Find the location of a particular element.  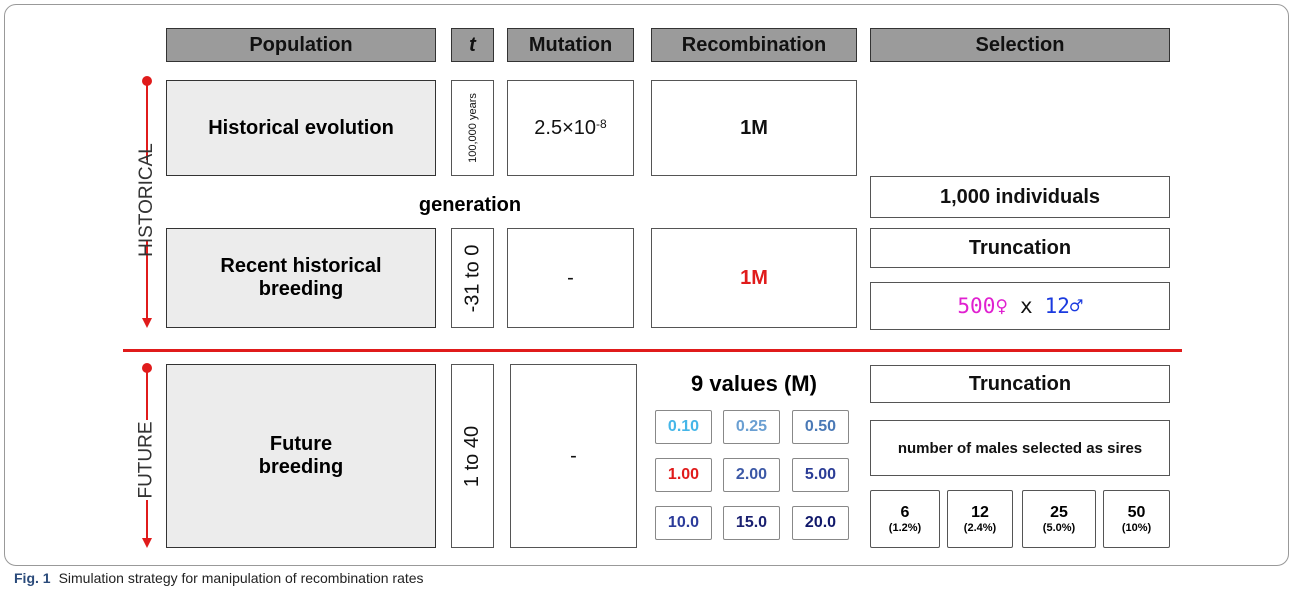

males: 12♂ is located at coordinates (1063, 306).